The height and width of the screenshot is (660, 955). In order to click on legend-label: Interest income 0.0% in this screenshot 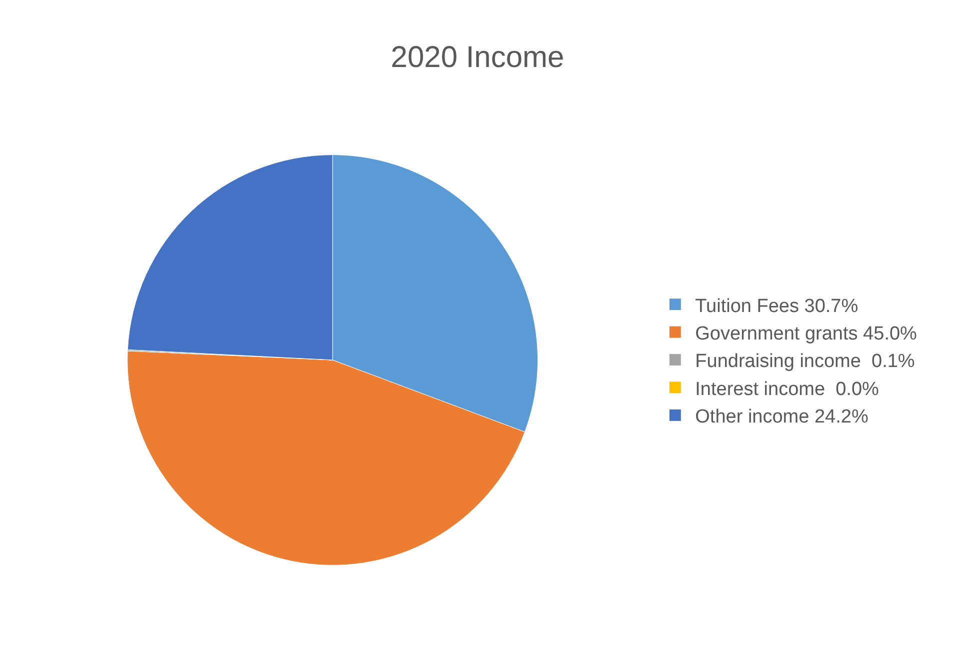, I will do `click(787, 389)`.